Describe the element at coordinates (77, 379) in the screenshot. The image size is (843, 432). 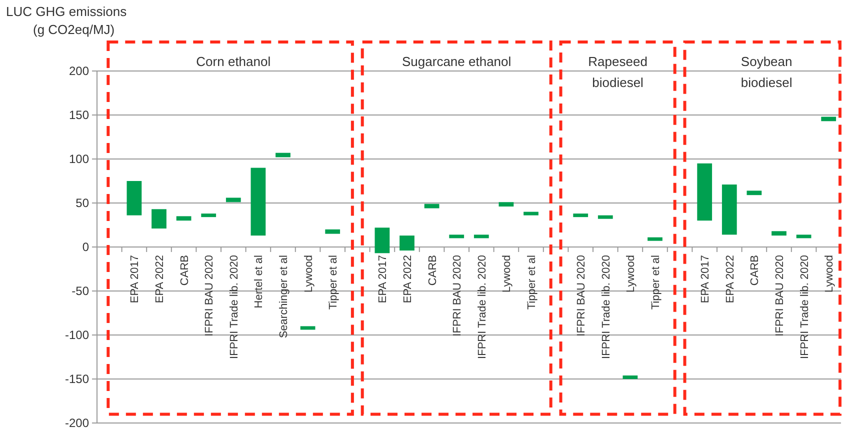
I see `y-tick-label: -150` at that location.